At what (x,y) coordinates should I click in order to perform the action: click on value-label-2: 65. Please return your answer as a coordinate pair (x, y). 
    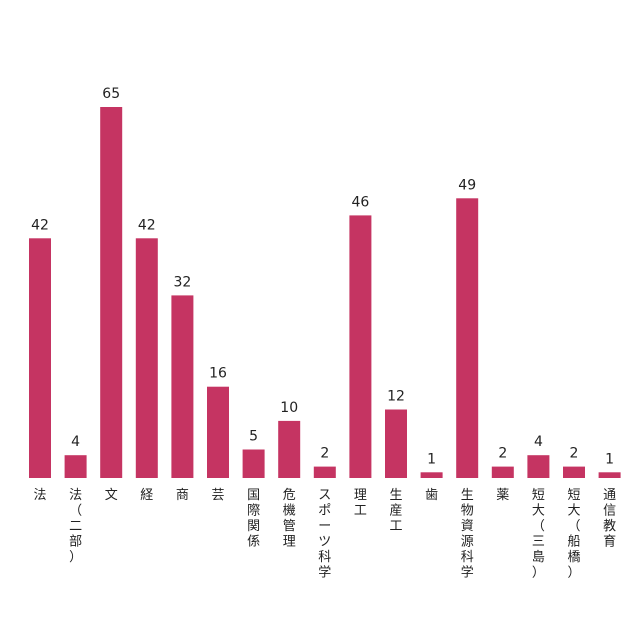
    Looking at the image, I should click on (111, 94).